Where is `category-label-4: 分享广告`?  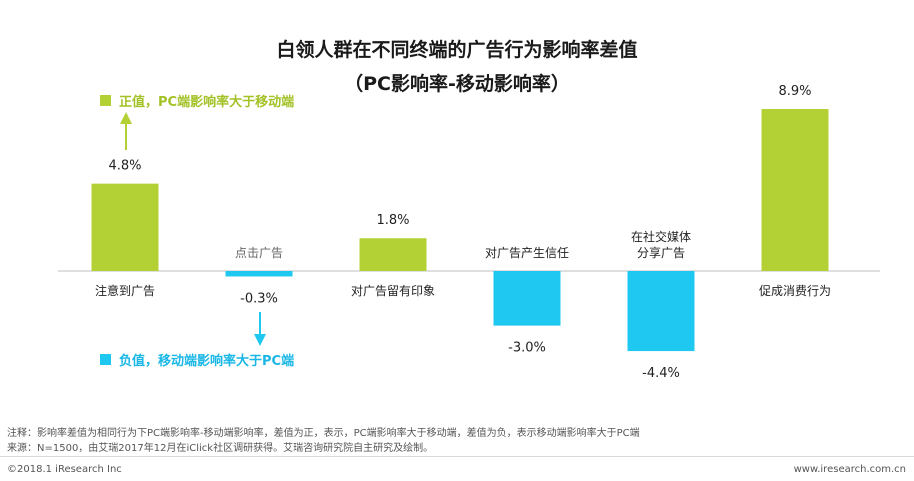
category-label-4: 分享广告 is located at coordinates (661, 252).